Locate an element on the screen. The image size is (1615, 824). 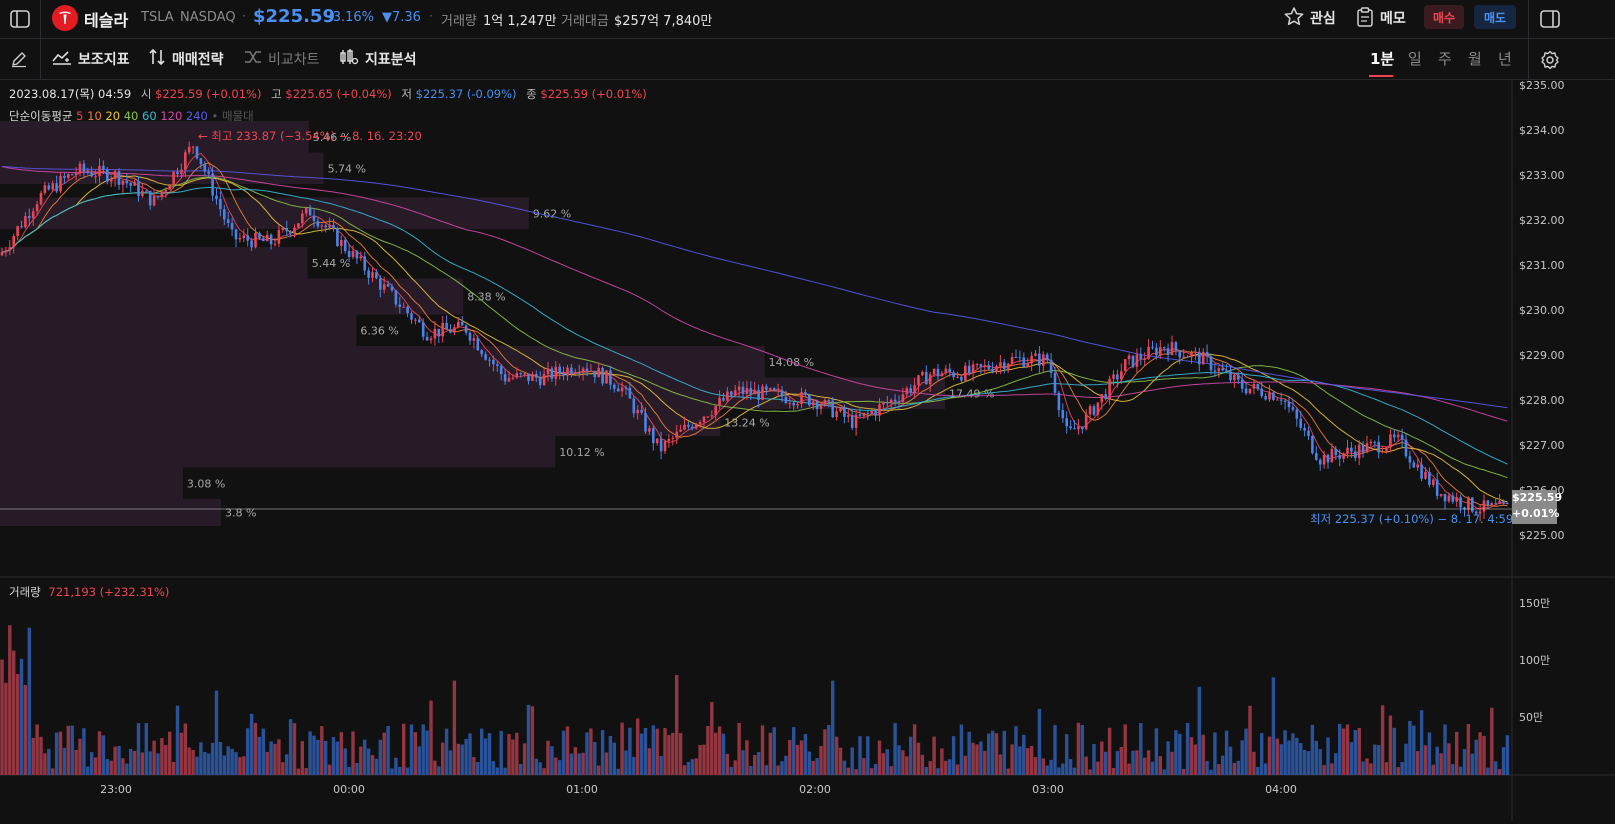
analysis-button: 지표분석 is located at coordinates (378, 59).